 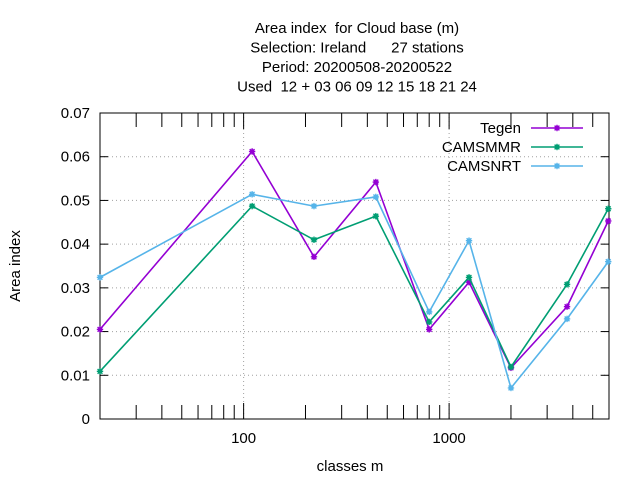 What do you see at coordinates (350, 466) in the screenshot?
I see `x-axis-label: classes m` at bounding box center [350, 466].